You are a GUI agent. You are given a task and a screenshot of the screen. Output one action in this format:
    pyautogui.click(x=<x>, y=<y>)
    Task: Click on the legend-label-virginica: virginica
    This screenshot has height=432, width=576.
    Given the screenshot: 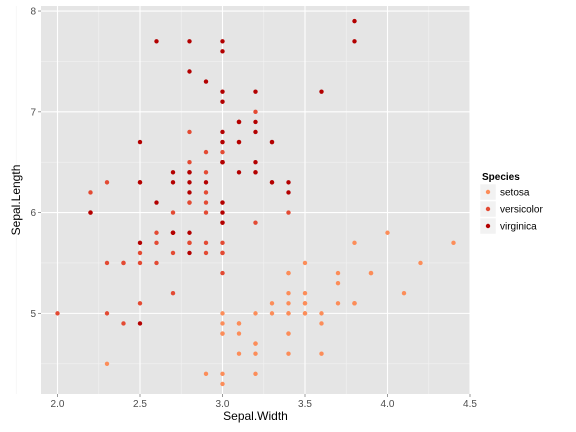 What is the action you would take?
    pyautogui.click(x=518, y=227)
    